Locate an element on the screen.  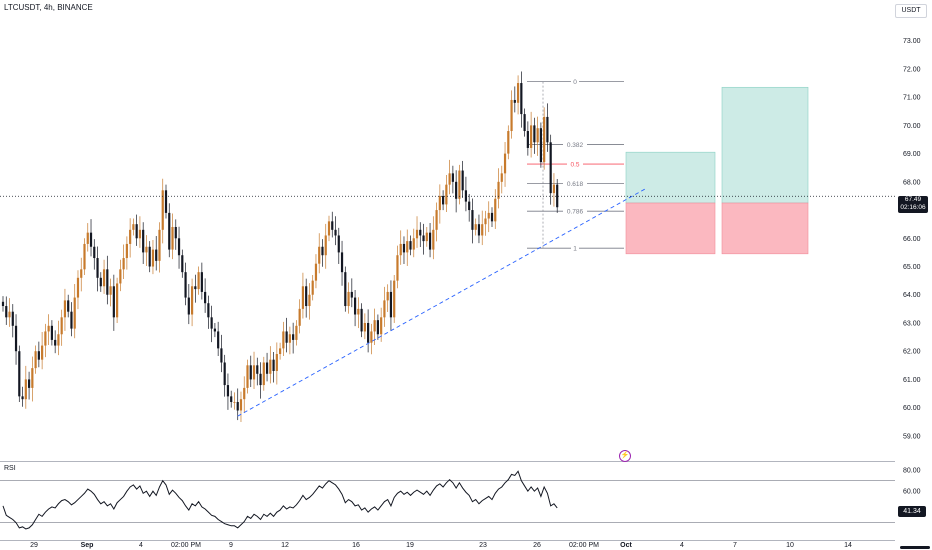
rsi-value-tag: 41.34 is located at coordinates (912, 511).